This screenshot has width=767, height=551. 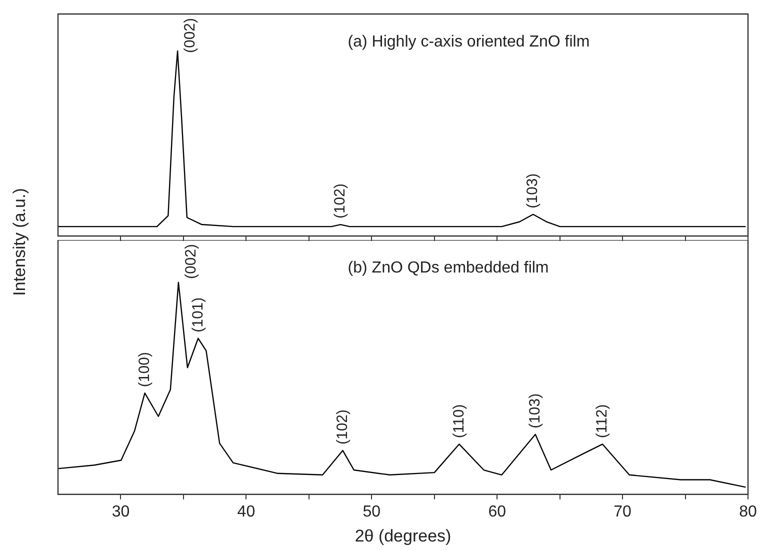 I want to click on x-tick-label: 60, so click(x=497, y=511).